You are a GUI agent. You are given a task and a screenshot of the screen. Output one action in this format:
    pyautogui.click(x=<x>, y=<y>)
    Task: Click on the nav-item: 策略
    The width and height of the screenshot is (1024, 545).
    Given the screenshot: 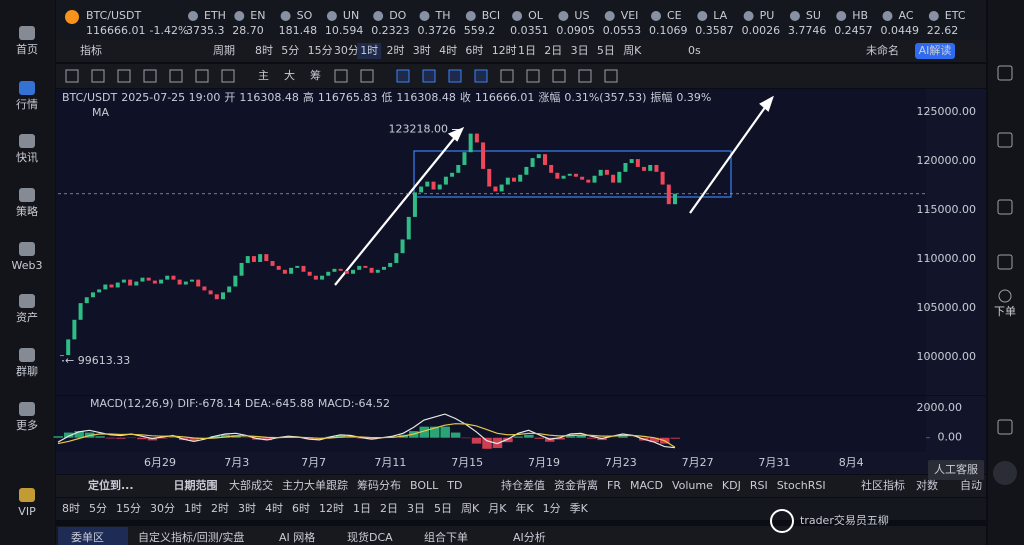 What is the action you would take?
    pyautogui.click(x=27, y=211)
    